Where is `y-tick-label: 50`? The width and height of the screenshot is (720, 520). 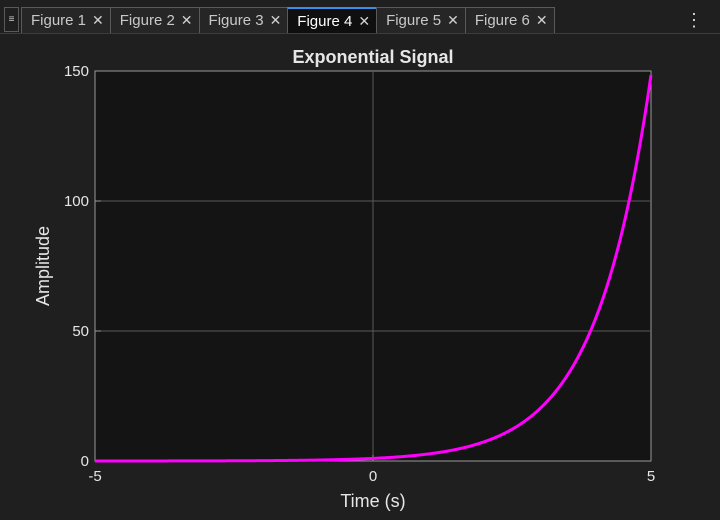
y-tick-label: 50 is located at coordinates (80, 331).